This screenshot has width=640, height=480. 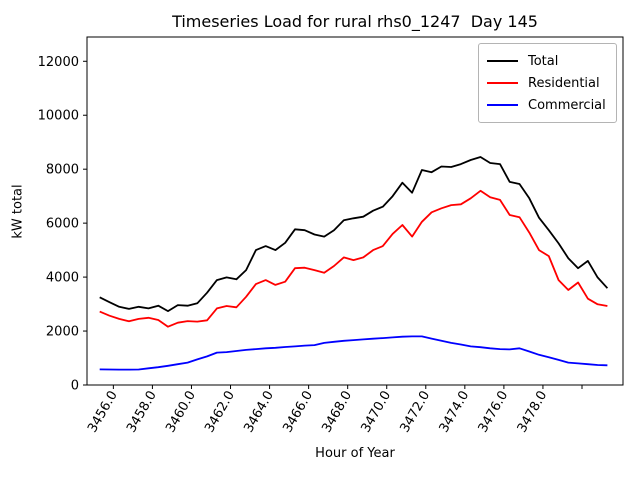 What do you see at coordinates (376, 412) in the screenshot?
I see `x-tick-label: 3470.0` at bounding box center [376, 412].